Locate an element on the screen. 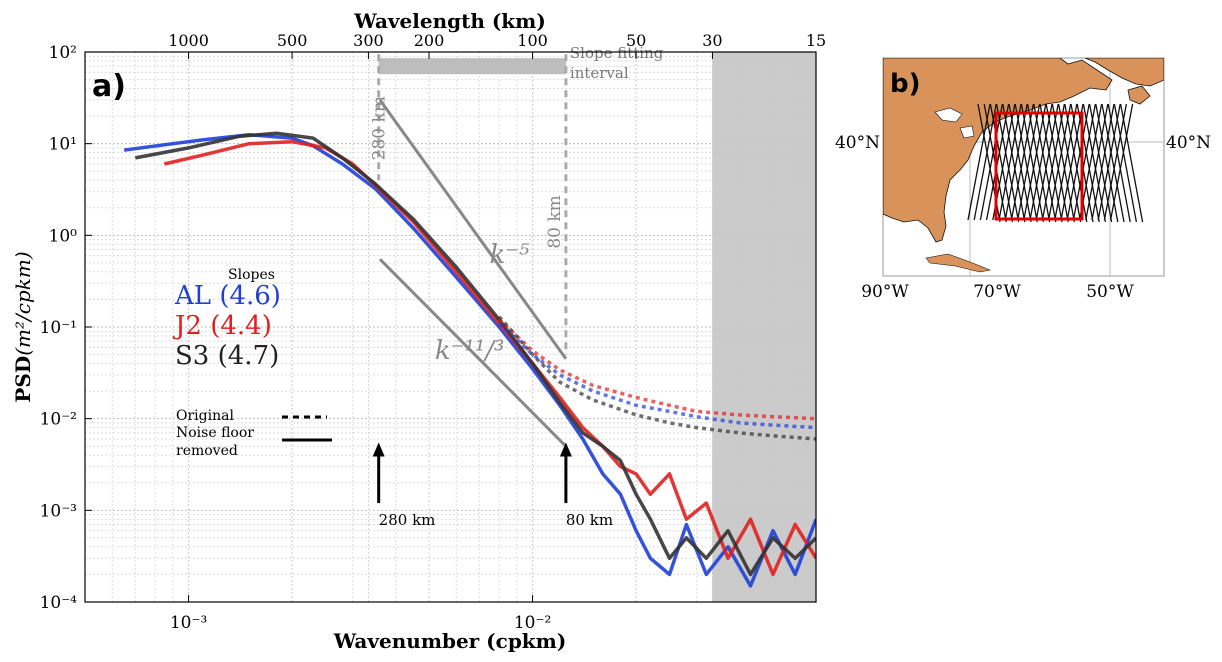 The width and height of the screenshot is (1222, 662). y-tick-label: 10² is located at coordinates (63, 53).